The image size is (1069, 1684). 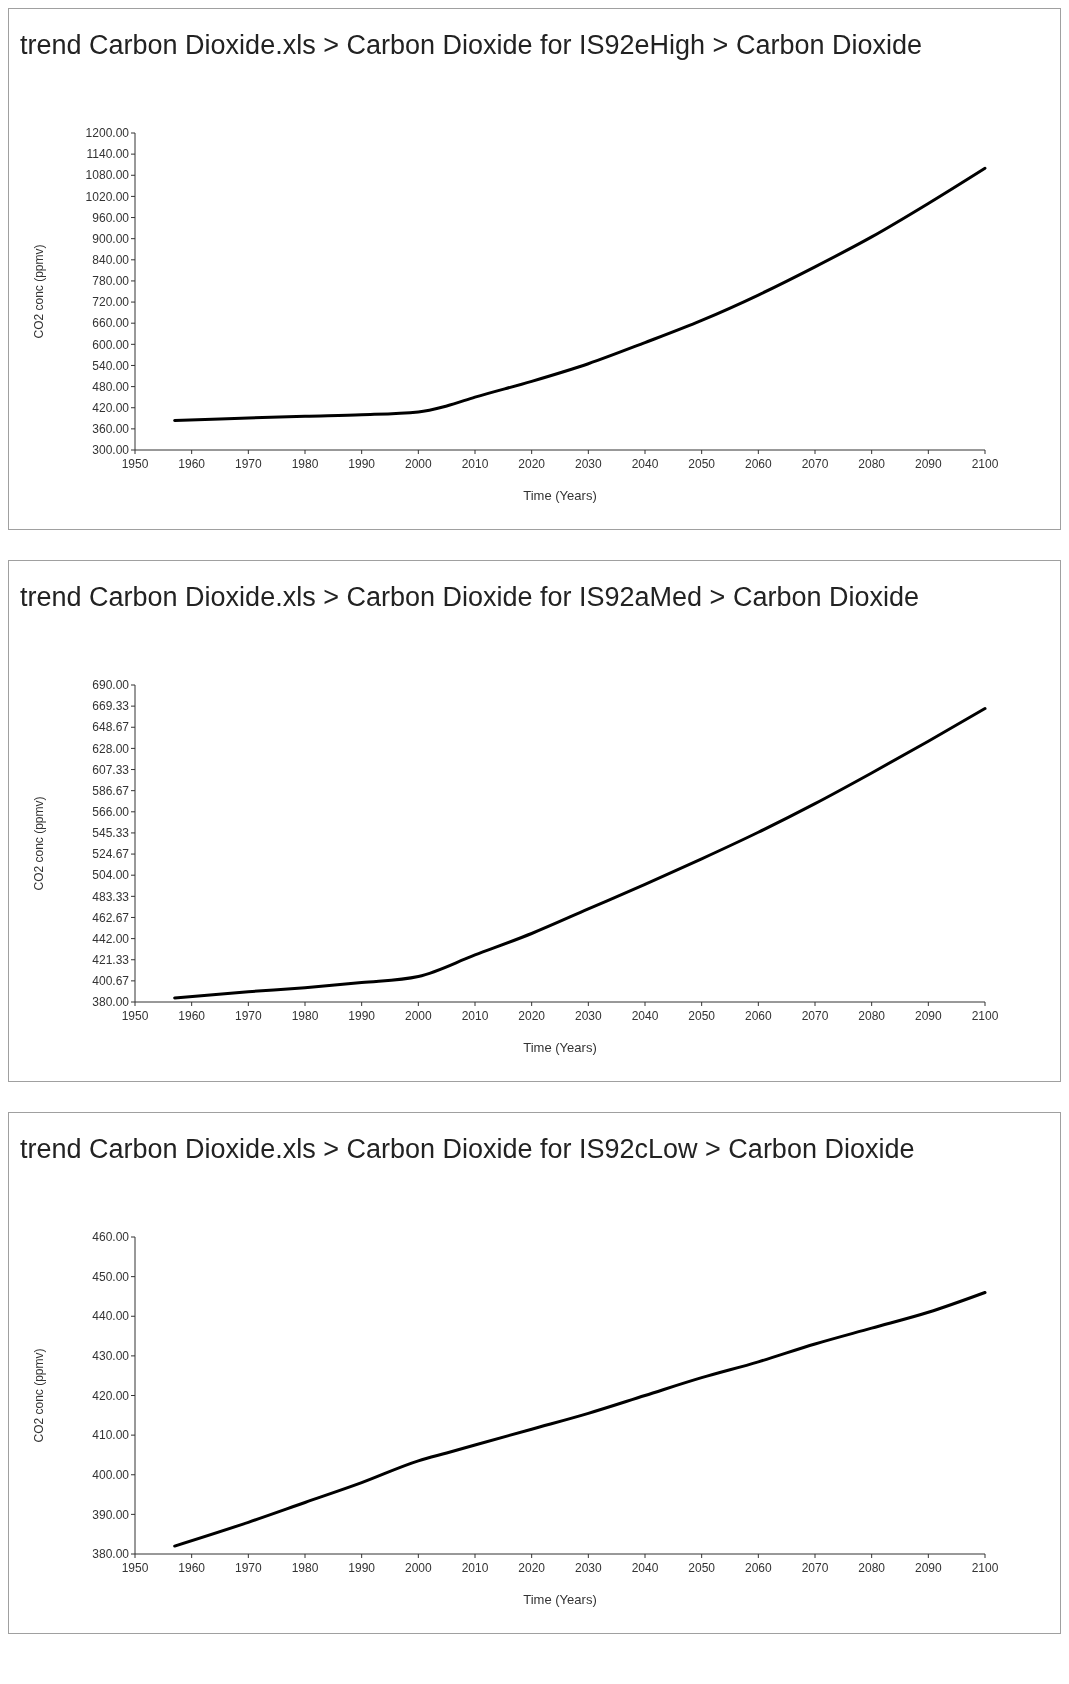 I want to click on y-tick-label: 483.33, so click(x=111, y=896).